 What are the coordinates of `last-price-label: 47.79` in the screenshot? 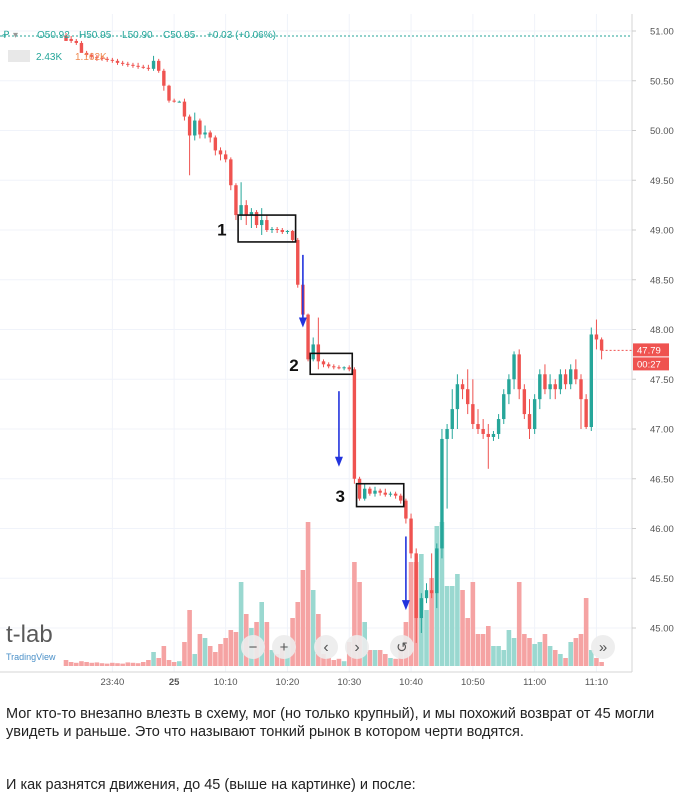 It's located at (649, 350).